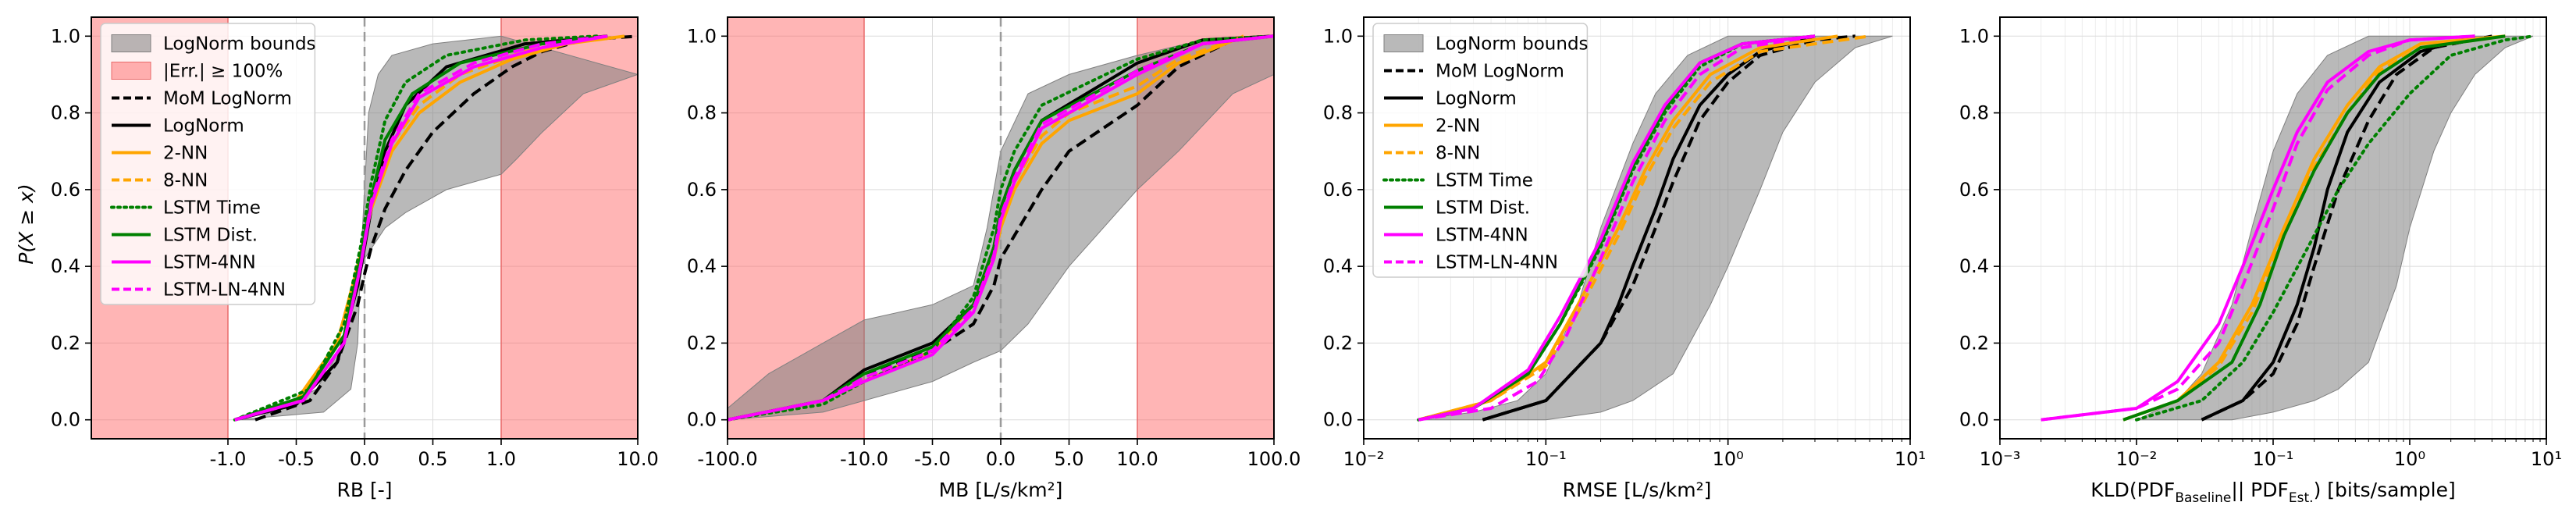 This screenshot has width=2576, height=527. Describe the element at coordinates (864, 459) in the screenshot. I see `x-tick-label: -10.0` at that location.